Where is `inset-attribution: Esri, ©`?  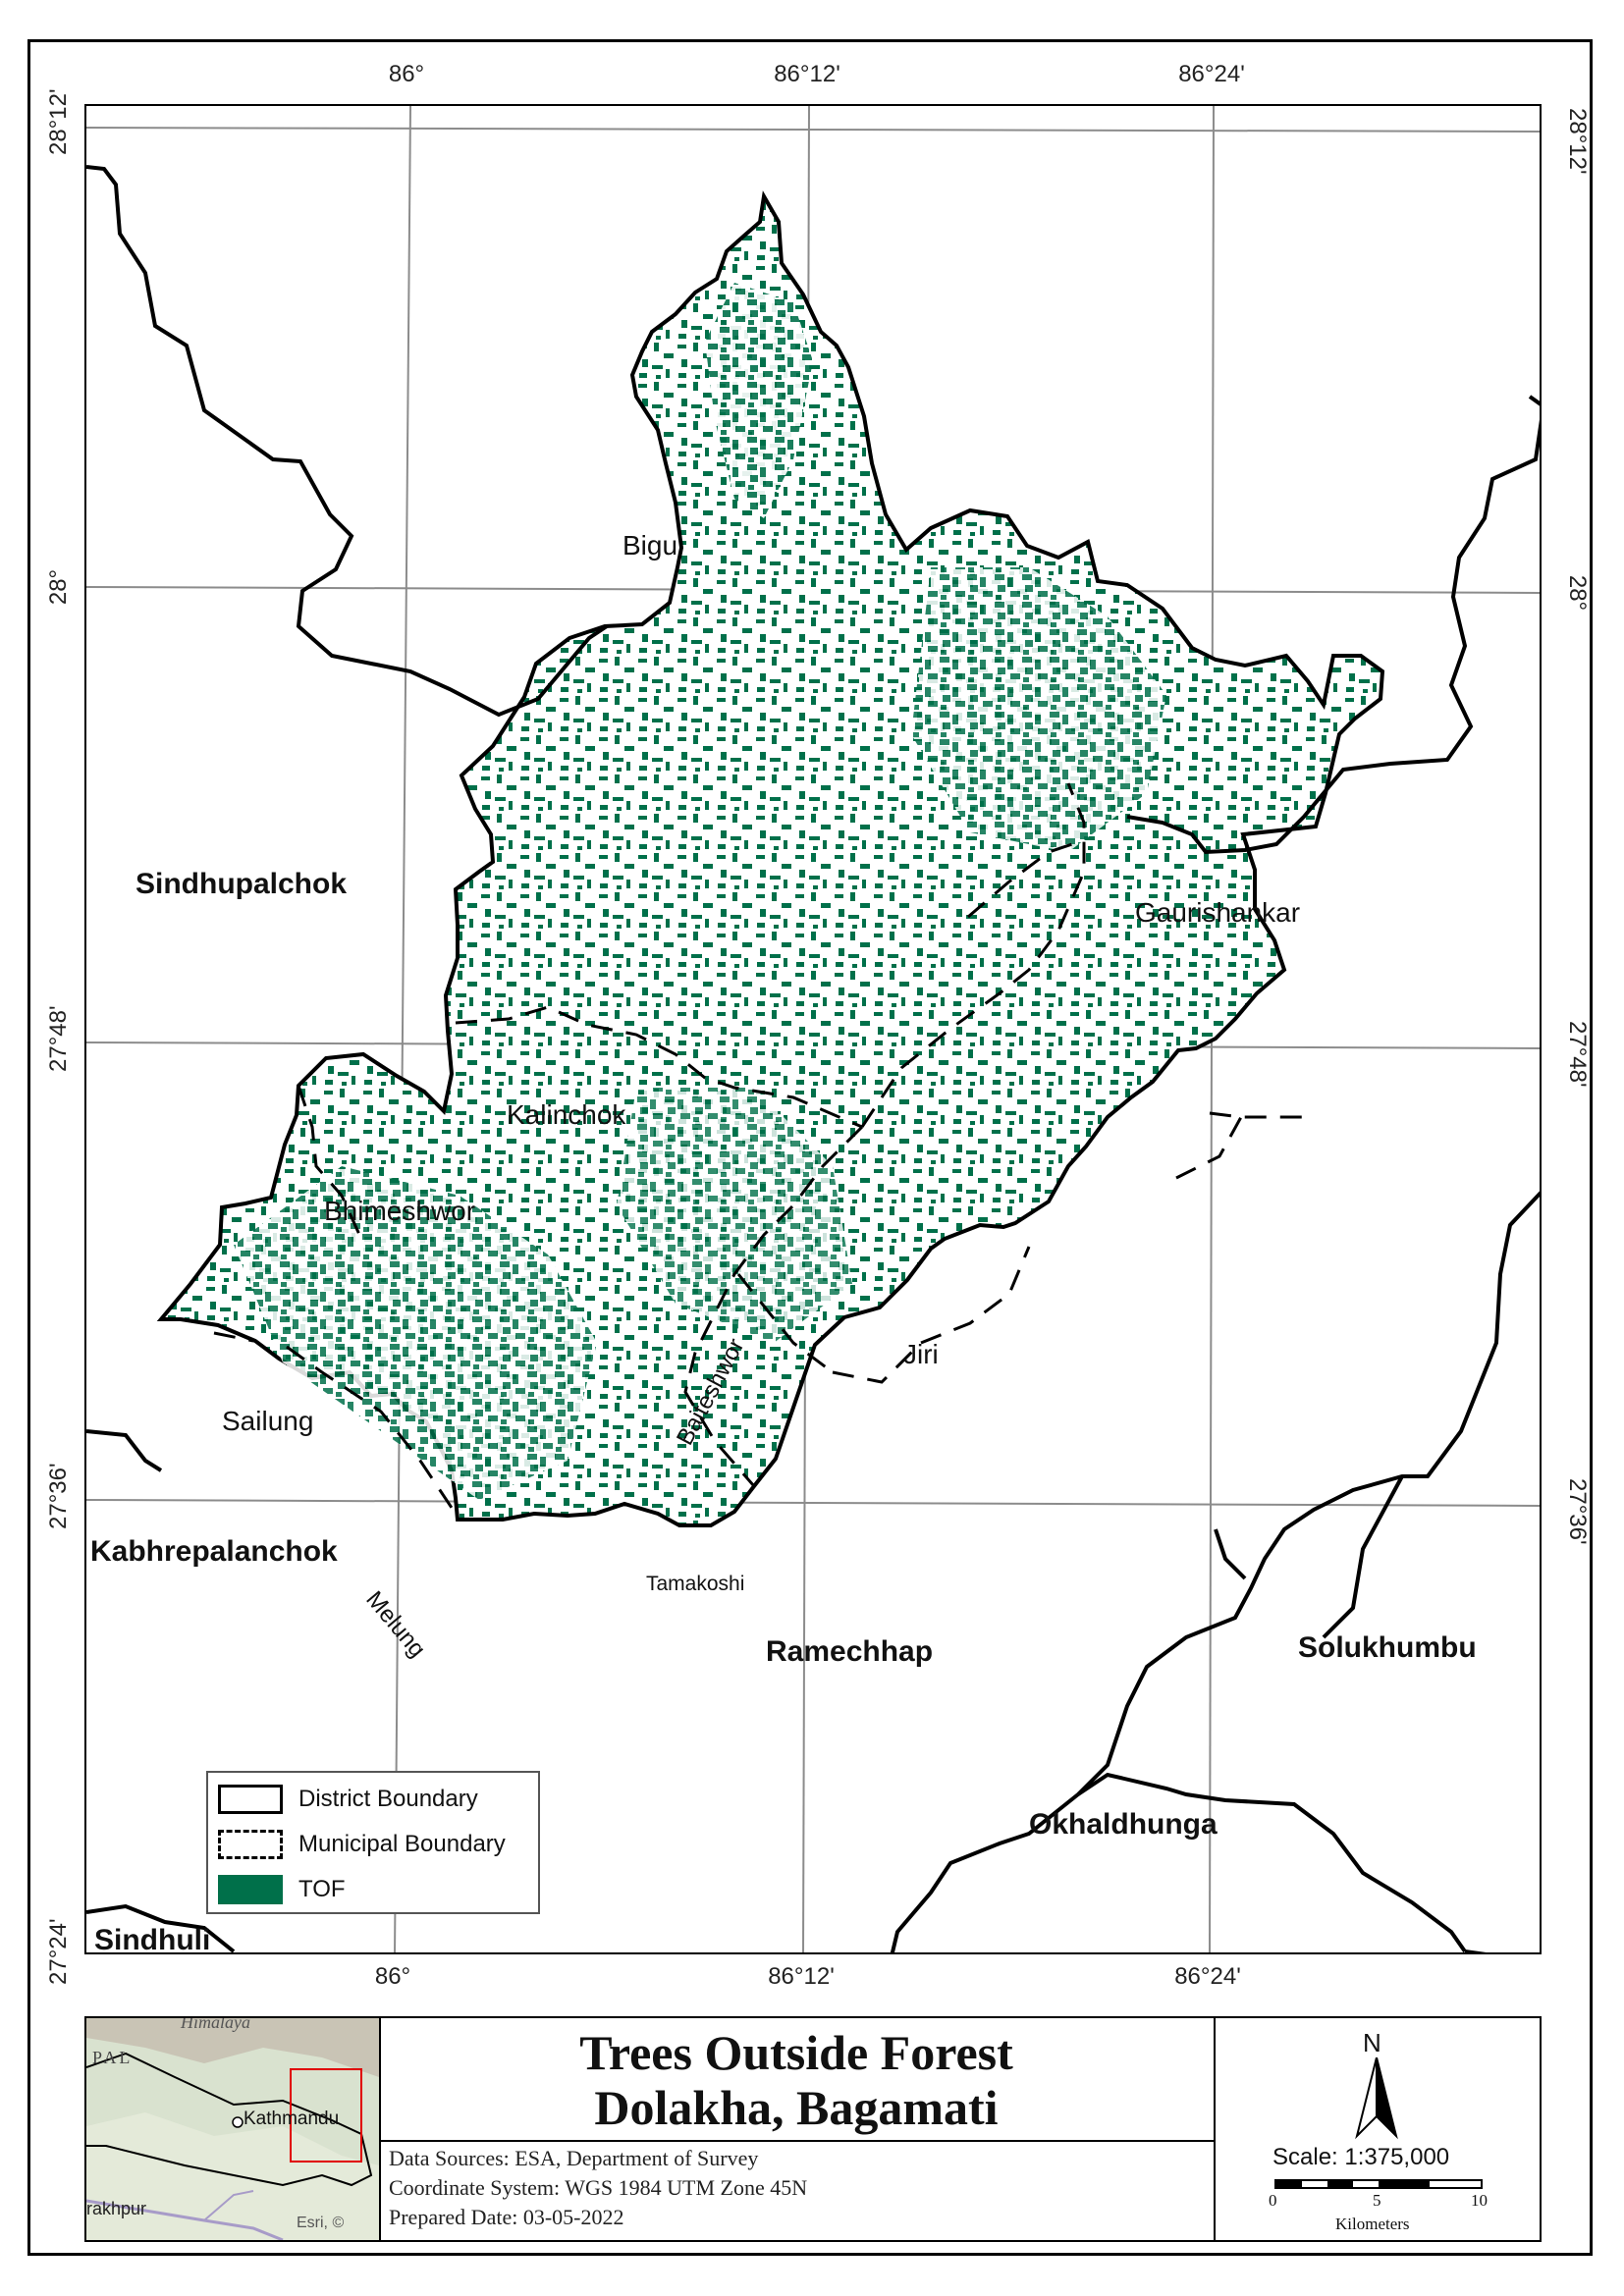 inset-attribution: Esri, © is located at coordinates (321, 2223).